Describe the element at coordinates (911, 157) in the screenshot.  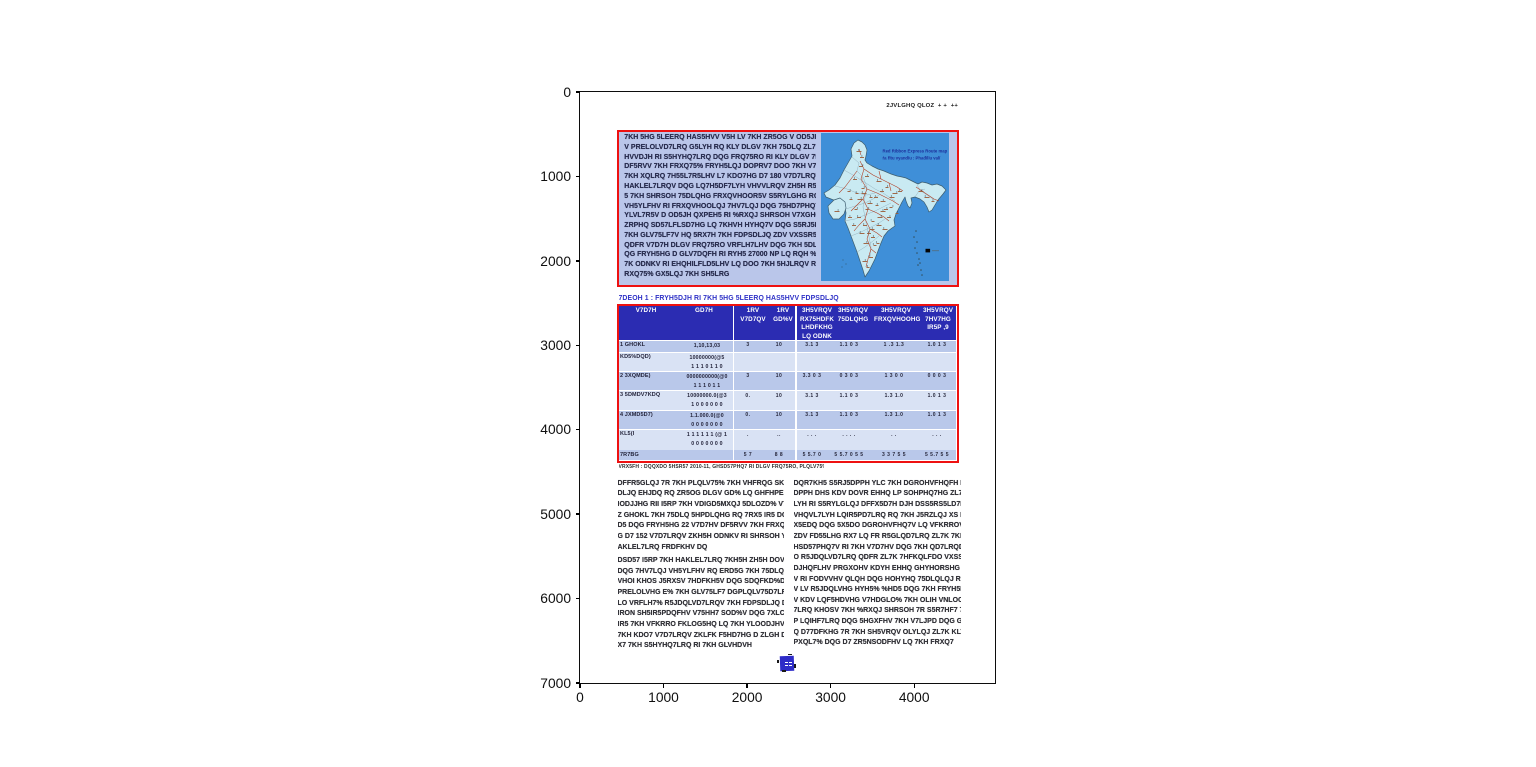
I see `svg-text:ŕa řltu vyandīu : Phađilīu val: ŕa řltu vyandīu : Phađilīu valī` at that location.